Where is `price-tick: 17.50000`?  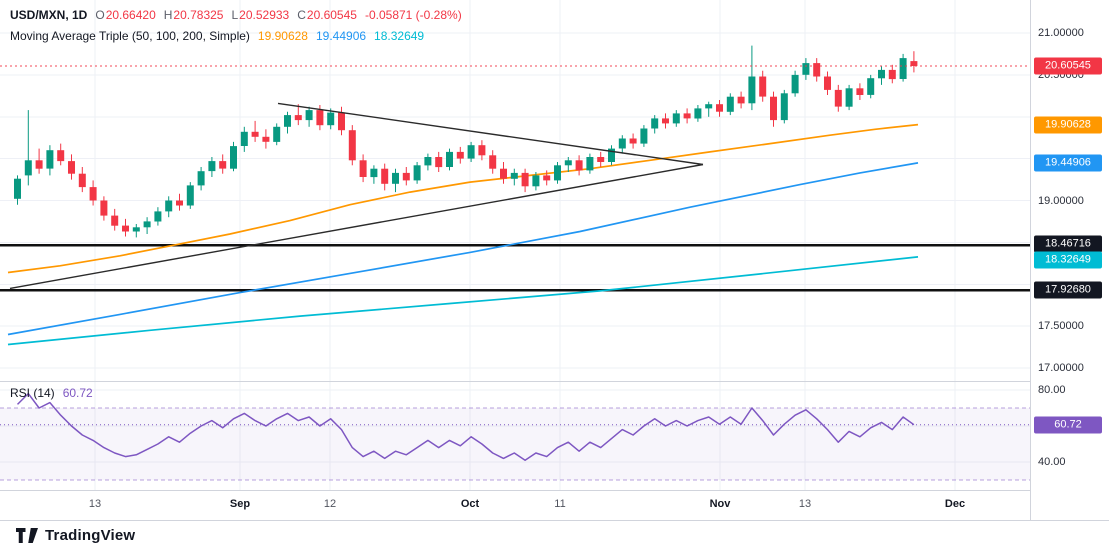 price-tick: 17.50000 is located at coordinates (1061, 326).